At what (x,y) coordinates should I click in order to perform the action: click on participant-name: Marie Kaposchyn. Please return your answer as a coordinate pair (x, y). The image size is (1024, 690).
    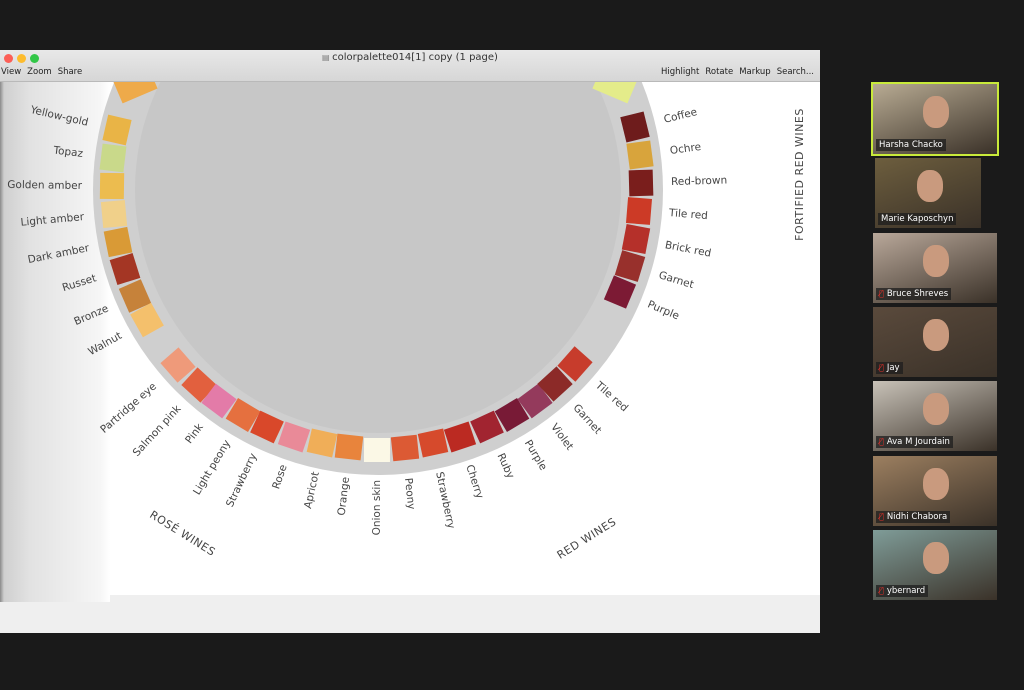
    Looking at the image, I should click on (917, 219).